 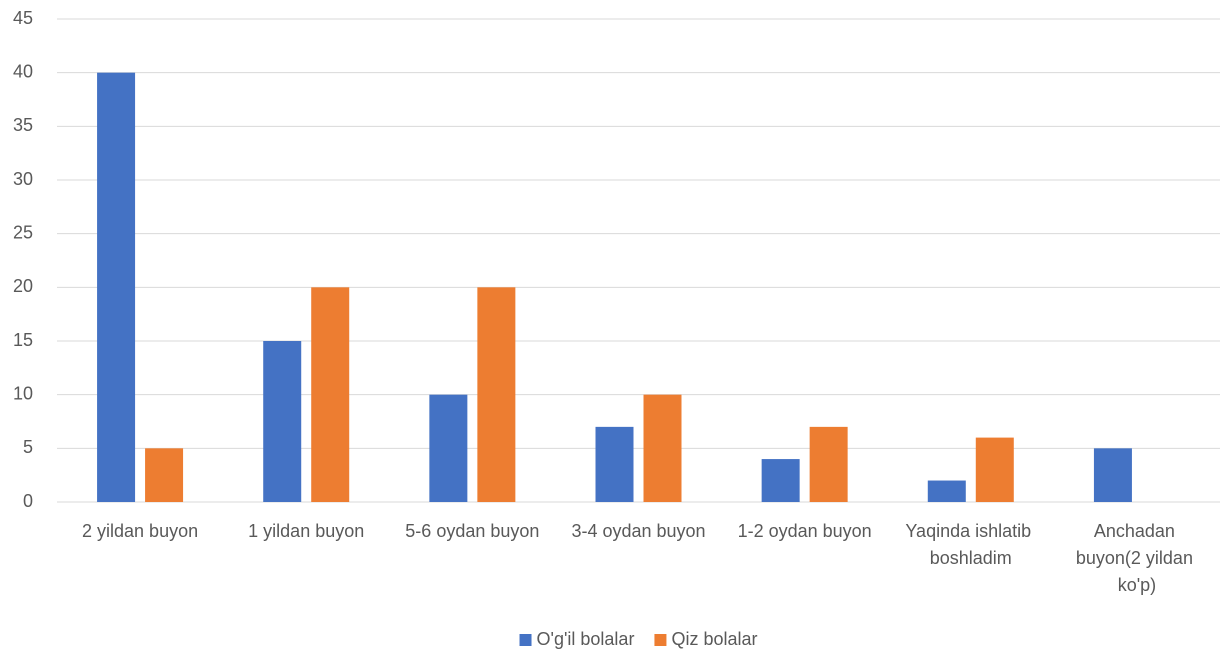 I want to click on x-tick-label: 3-4 oydan buyon, so click(x=638, y=531).